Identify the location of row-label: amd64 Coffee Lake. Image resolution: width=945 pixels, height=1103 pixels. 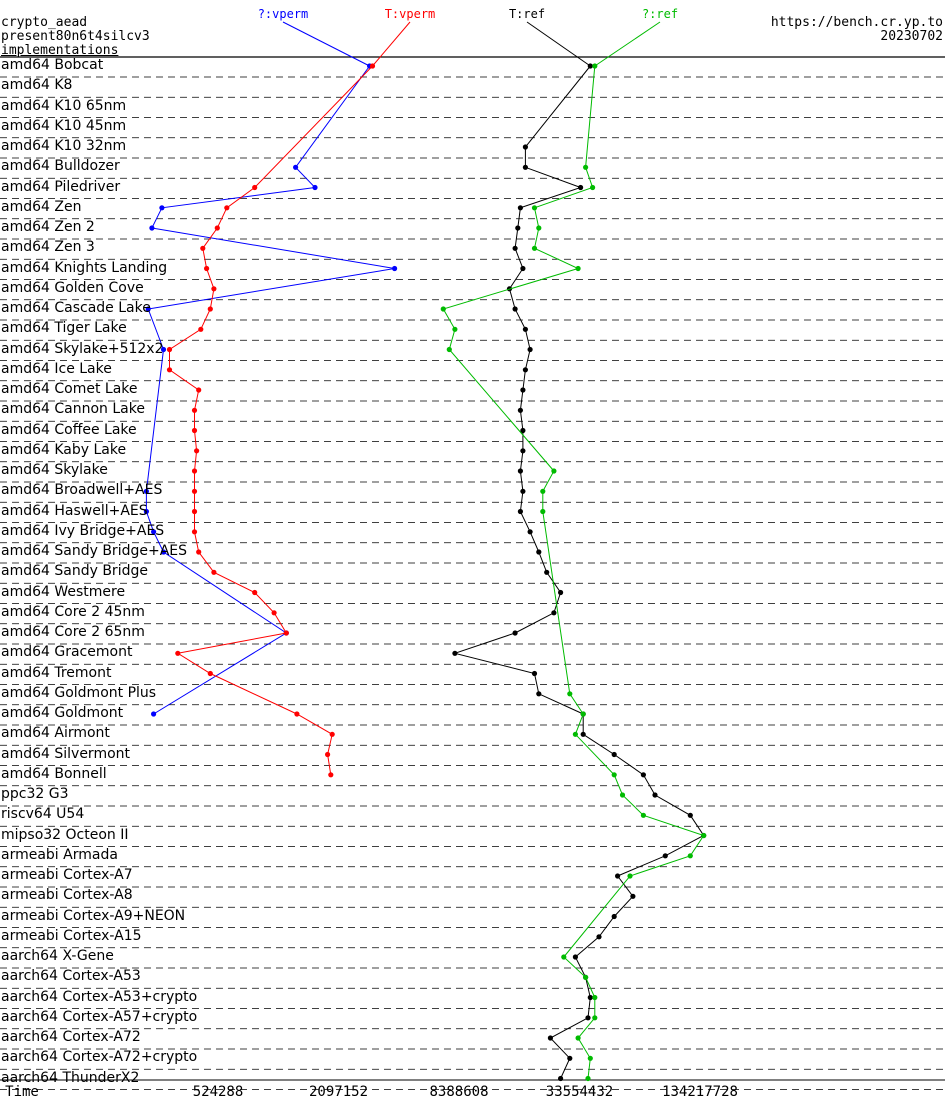
(69, 429).